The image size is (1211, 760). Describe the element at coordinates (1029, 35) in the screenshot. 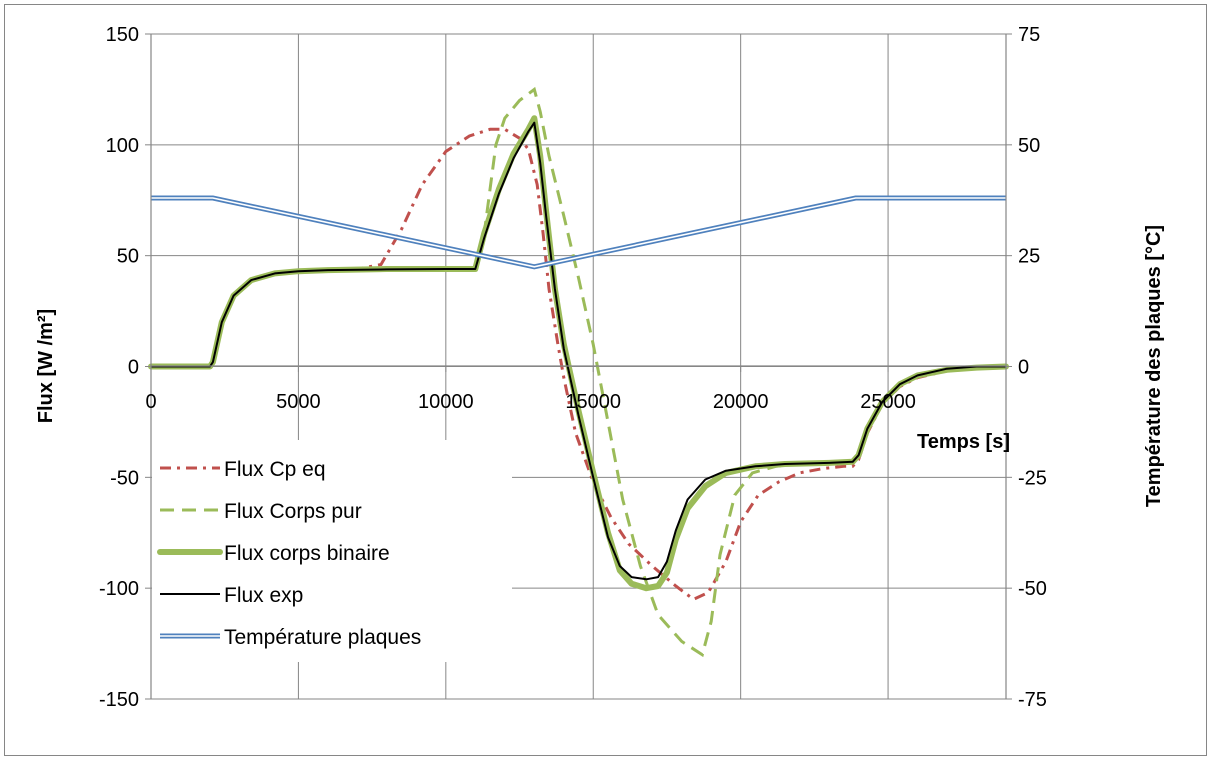

I see `y2-tick-label: 75` at that location.